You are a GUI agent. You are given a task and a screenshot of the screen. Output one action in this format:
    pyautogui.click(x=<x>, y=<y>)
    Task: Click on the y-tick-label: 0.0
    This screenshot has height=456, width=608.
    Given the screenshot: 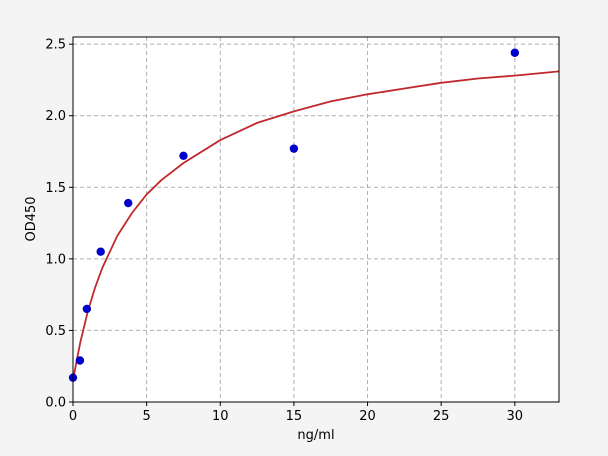 What is the action you would take?
    pyautogui.click(x=55, y=403)
    